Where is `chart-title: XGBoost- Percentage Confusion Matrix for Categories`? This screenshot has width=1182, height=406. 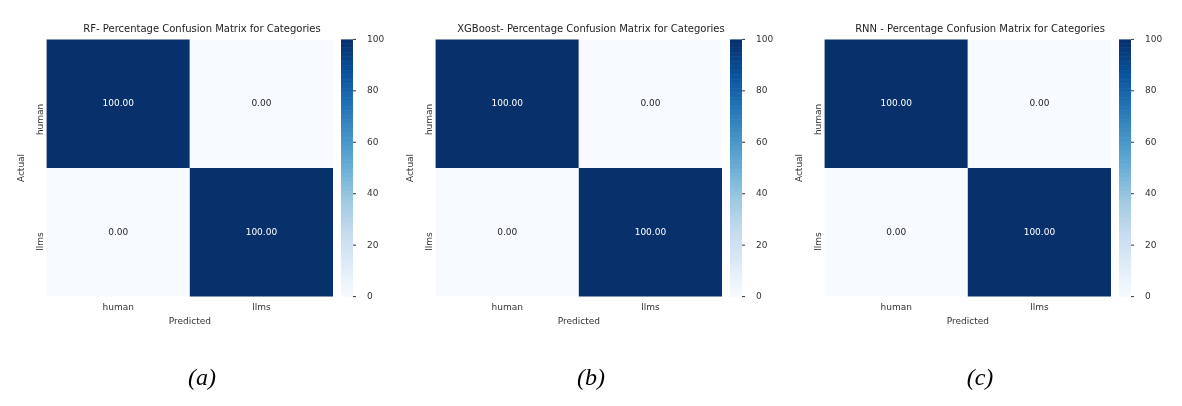
chart-title: XGBoost- Percentage Confusion Matrix for Categories is located at coordinates (591, 28).